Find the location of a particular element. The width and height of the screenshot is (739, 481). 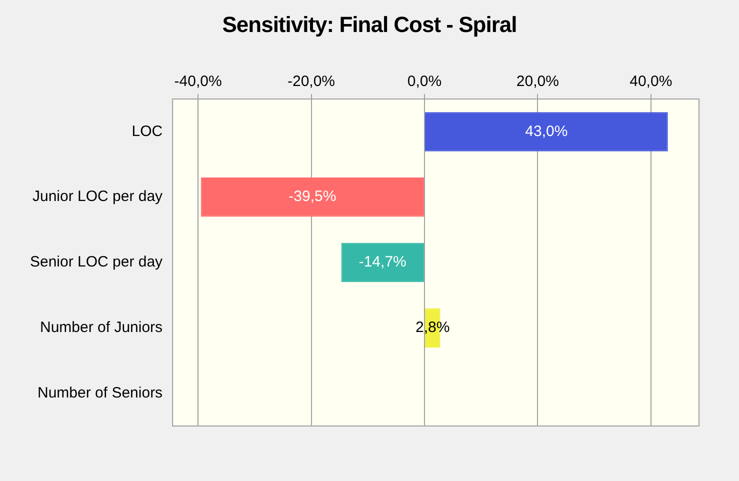

chart-title: Sensitivity: Final Cost - Spiral is located at coordinates (369, 25).